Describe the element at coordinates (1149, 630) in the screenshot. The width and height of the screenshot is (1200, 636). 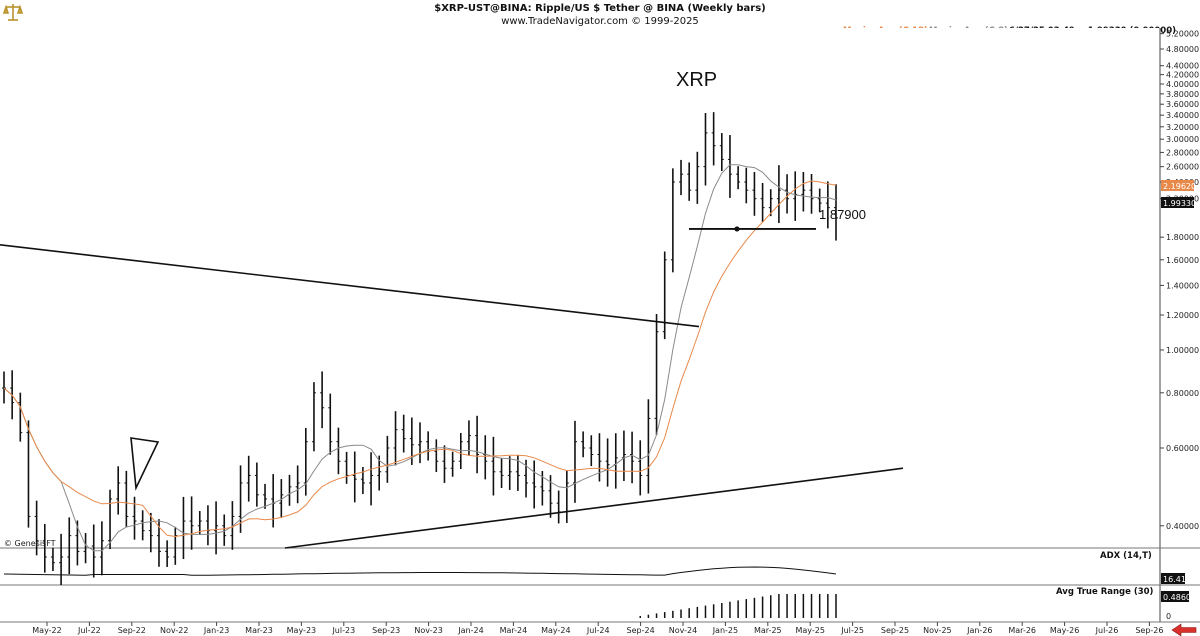
I see `time-tick-label: Sep-26` at that location.